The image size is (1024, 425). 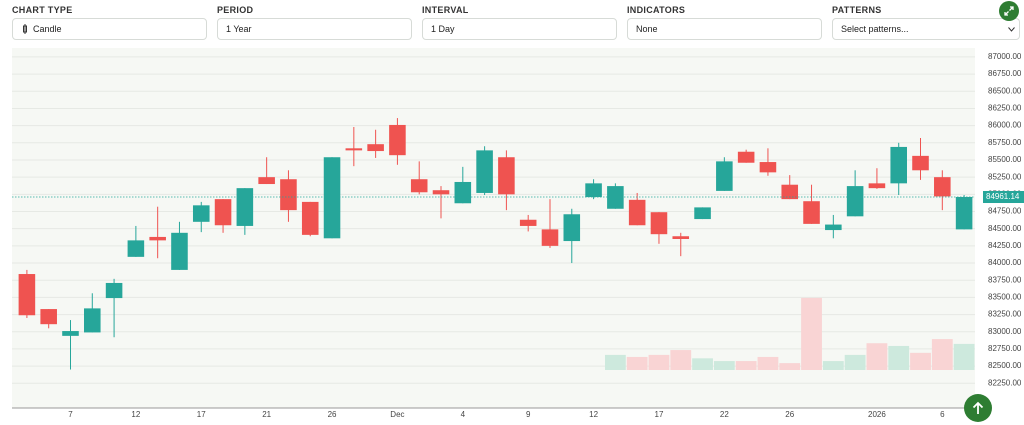 I want to click on y-tick-label: 86750.00, so click(x=1005, y=73).